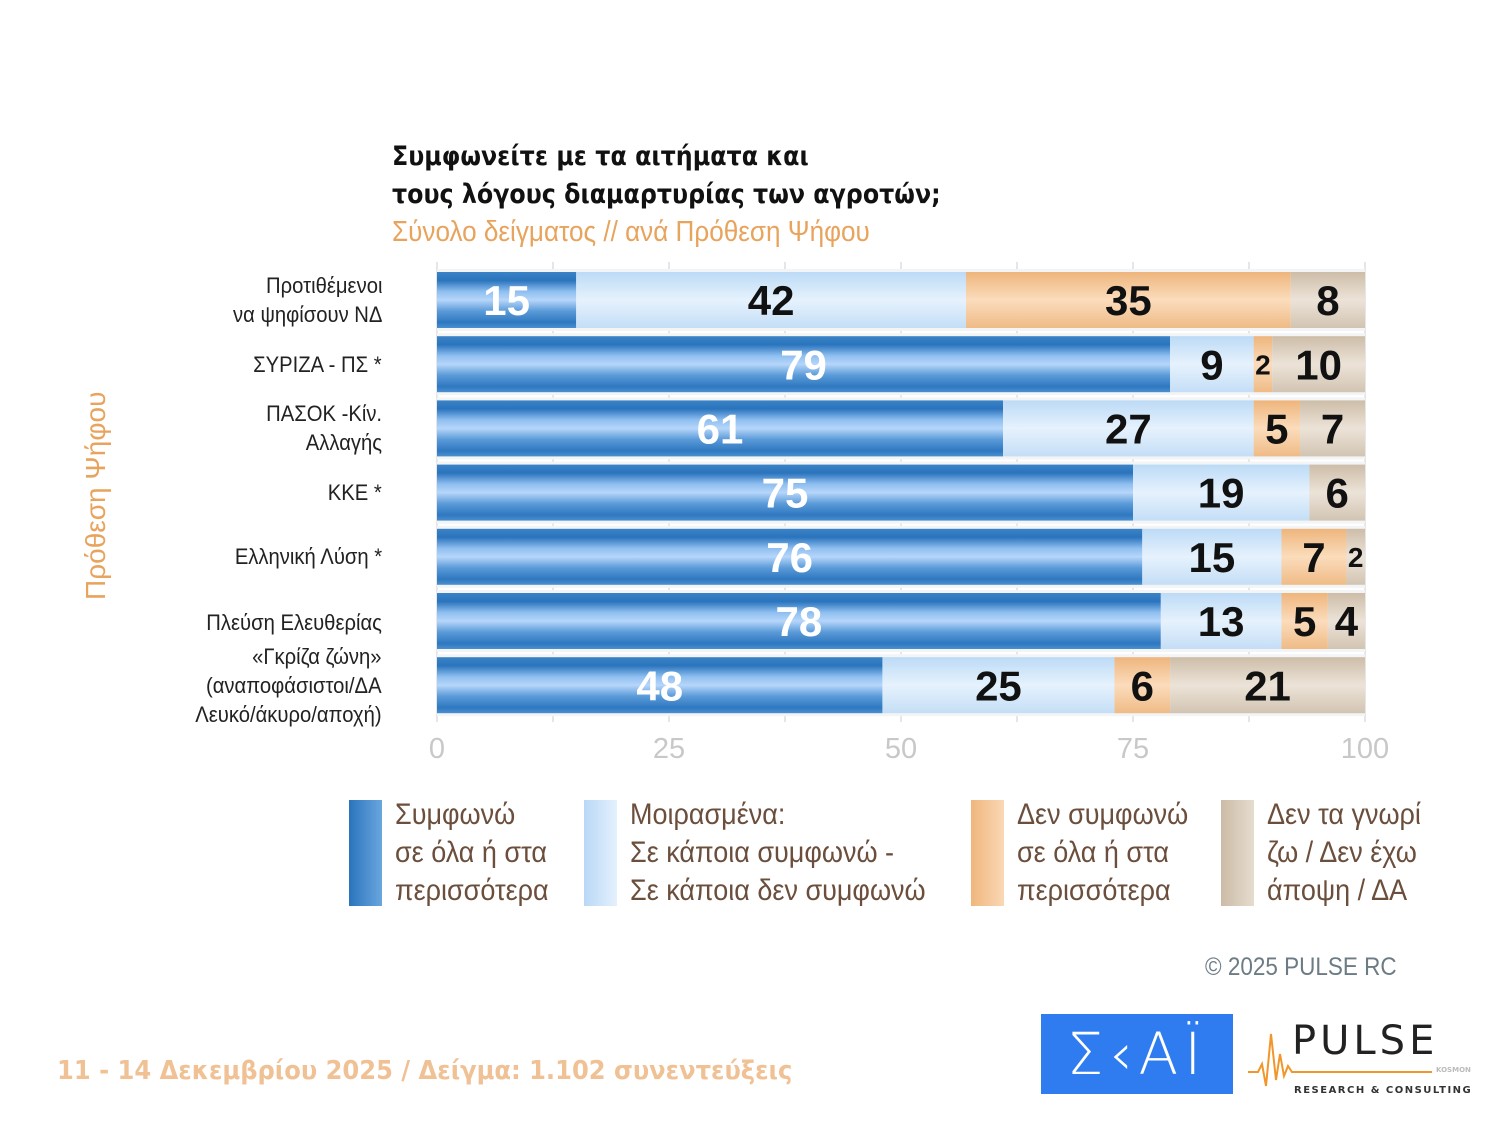  What do you see at coordinates (1365, 1041) in the screenshot?
I see `svg-text: PULSE` at bounding box center [1365, 1041].